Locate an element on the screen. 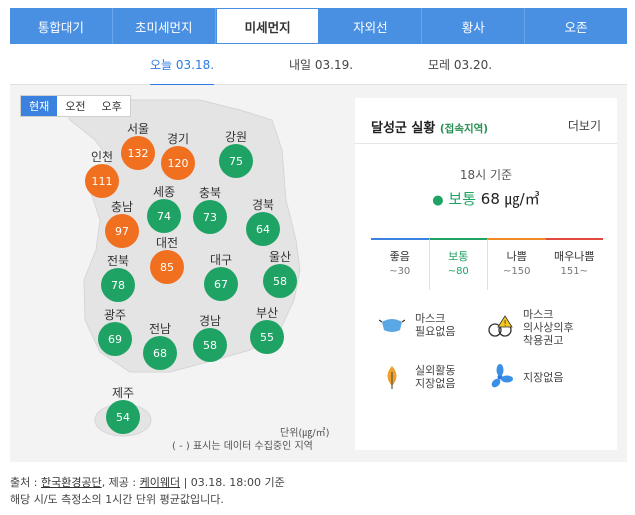 The image size is (635, 515). city-name: 제주 is located at coordinates (123, 393).